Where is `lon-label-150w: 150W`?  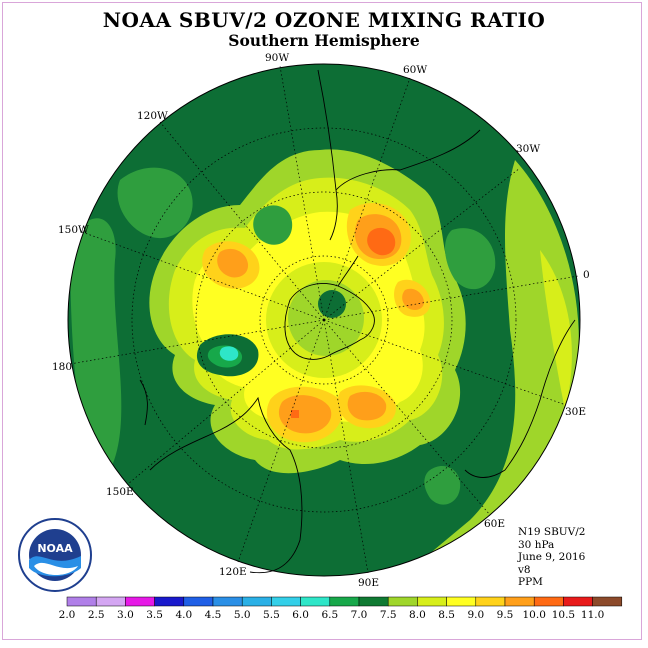
lon-label-150w: 150W is located at coordinates (73, 230).